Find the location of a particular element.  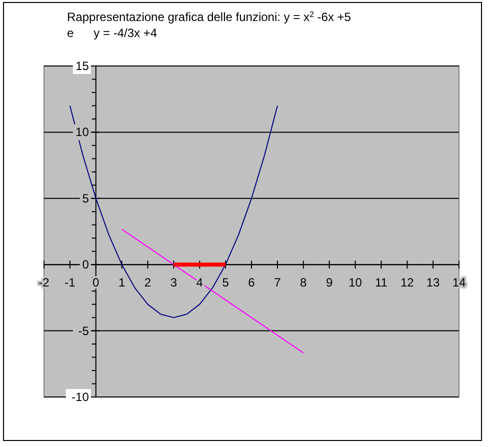

x-tick-label: 8 is located at coordinates (304, 283).